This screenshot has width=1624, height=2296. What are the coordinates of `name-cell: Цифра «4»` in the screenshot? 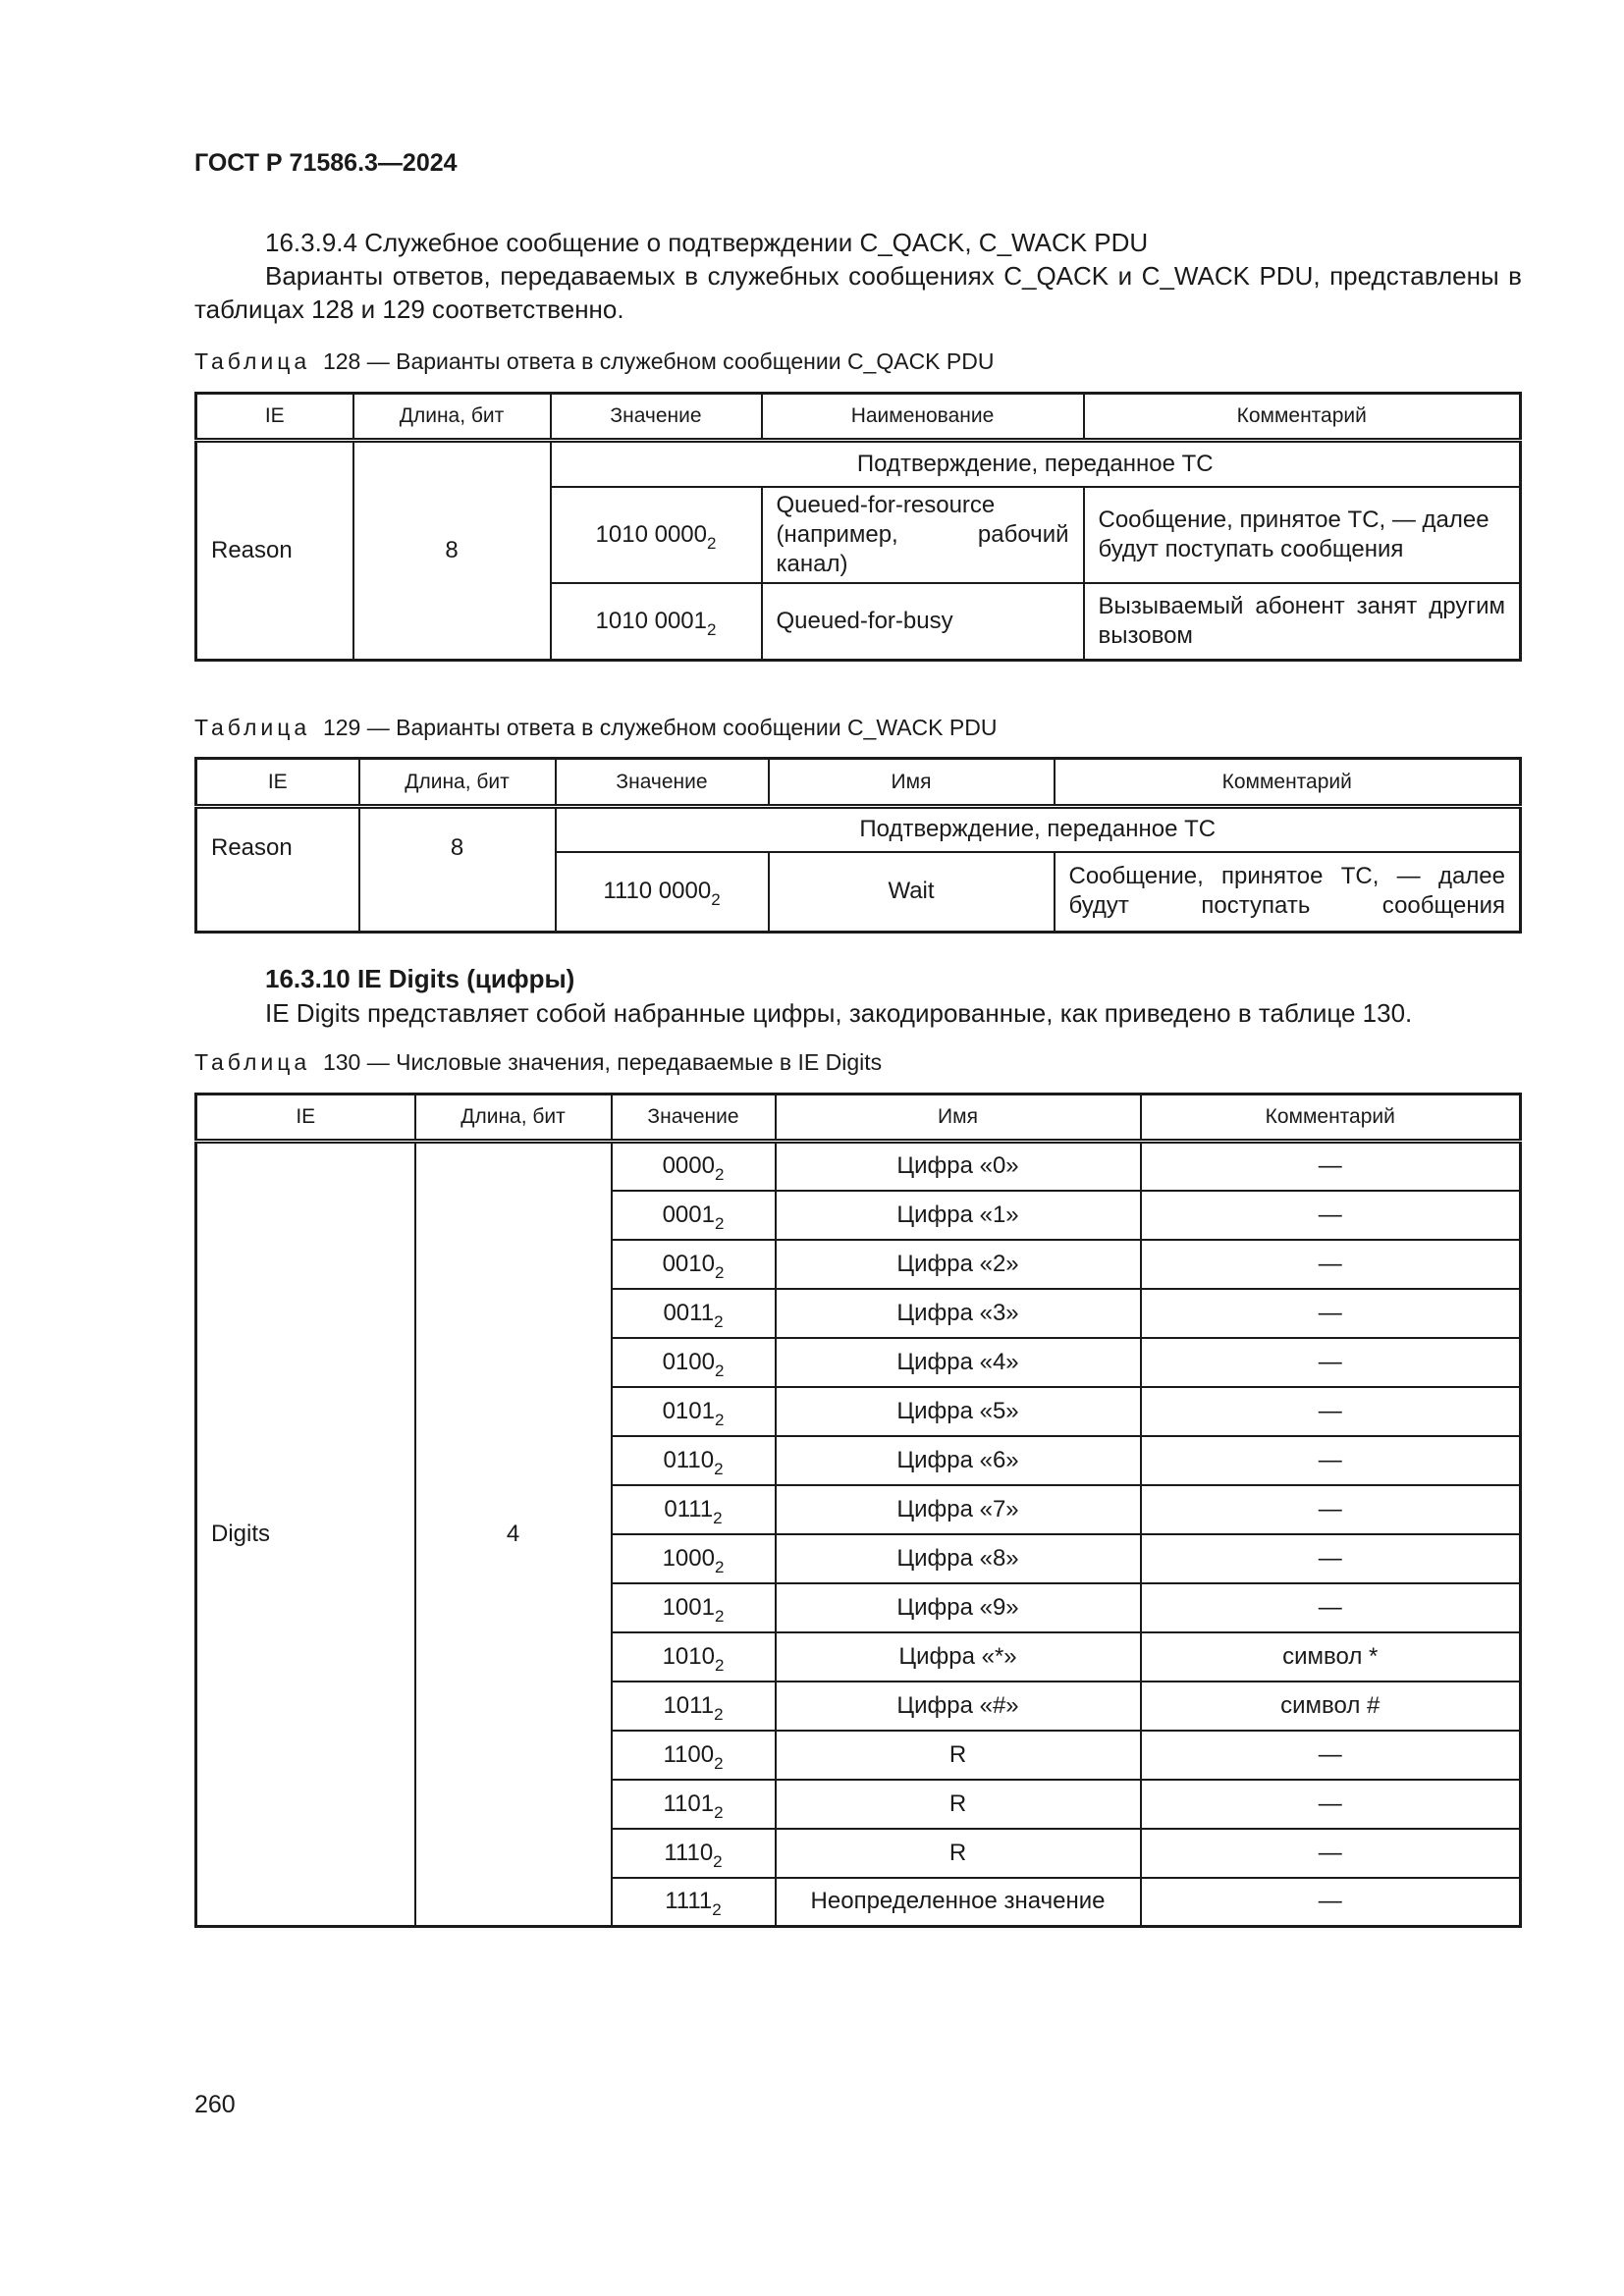 It's located at (958, 1362).